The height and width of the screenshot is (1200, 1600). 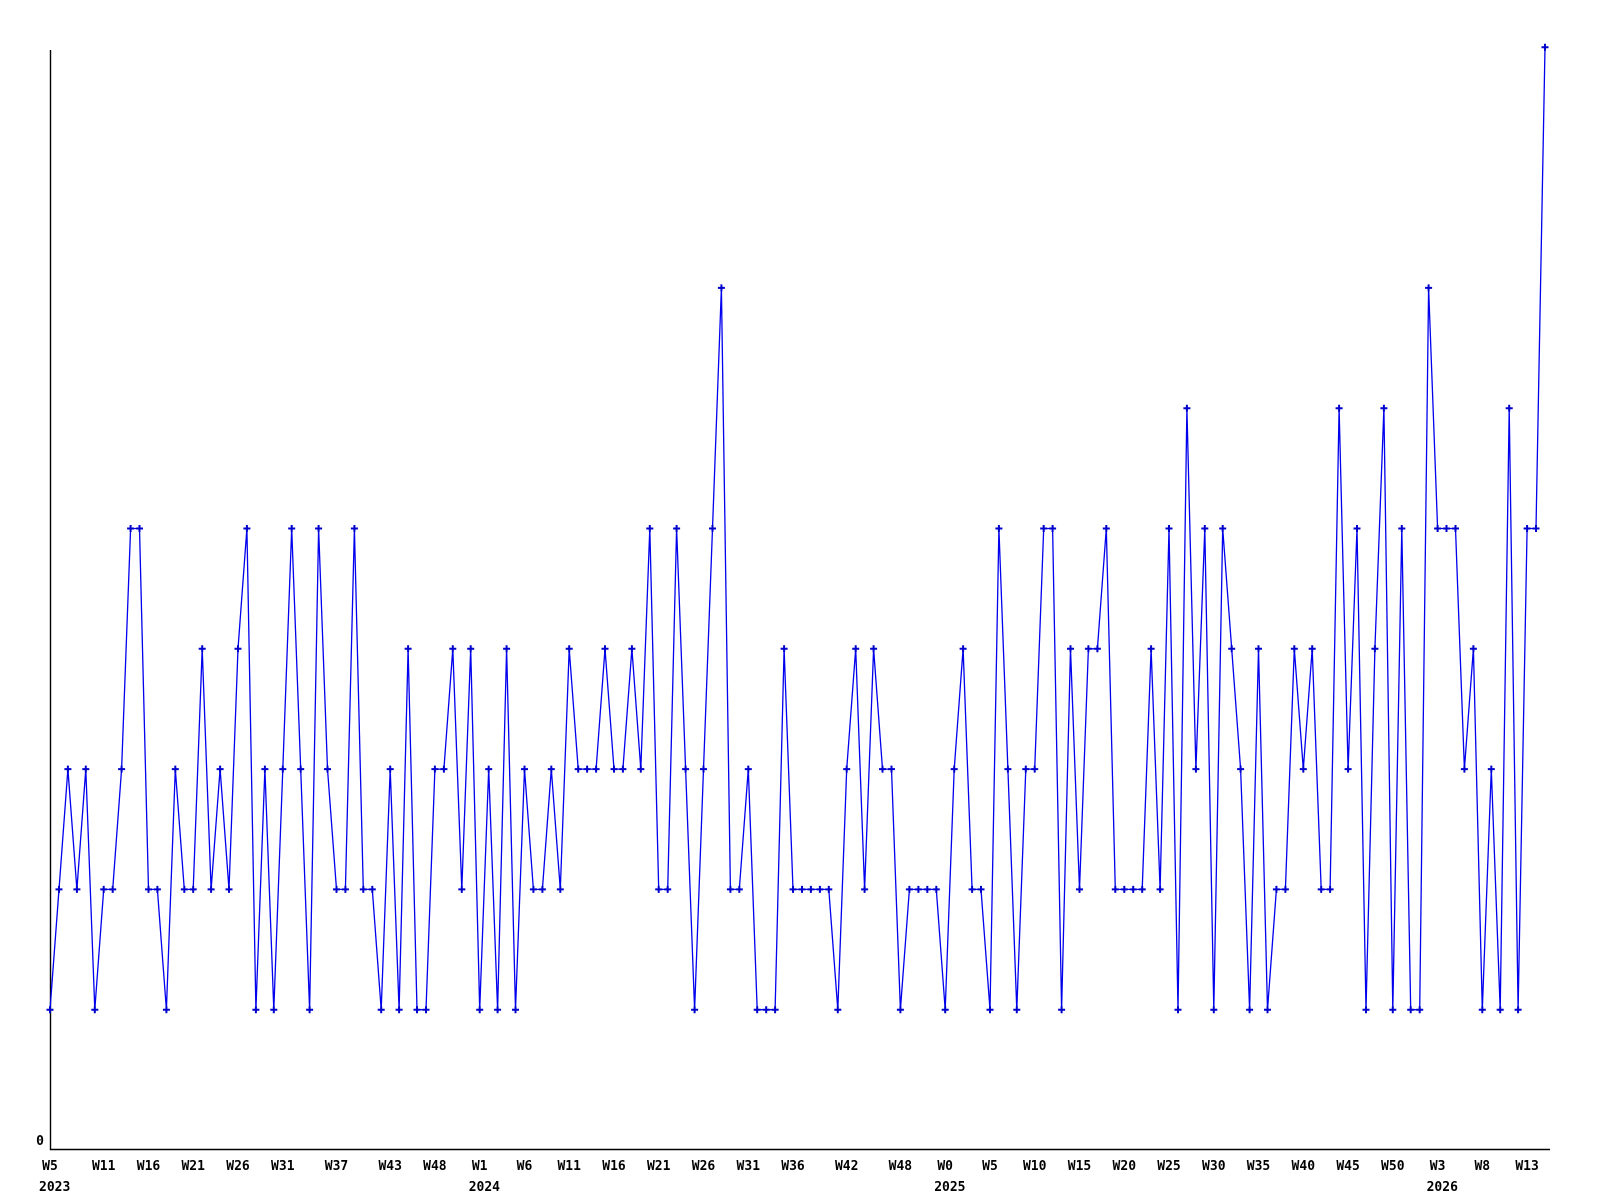 I want to click on x-tick-label: W25, so click(x=1168, y=1166).